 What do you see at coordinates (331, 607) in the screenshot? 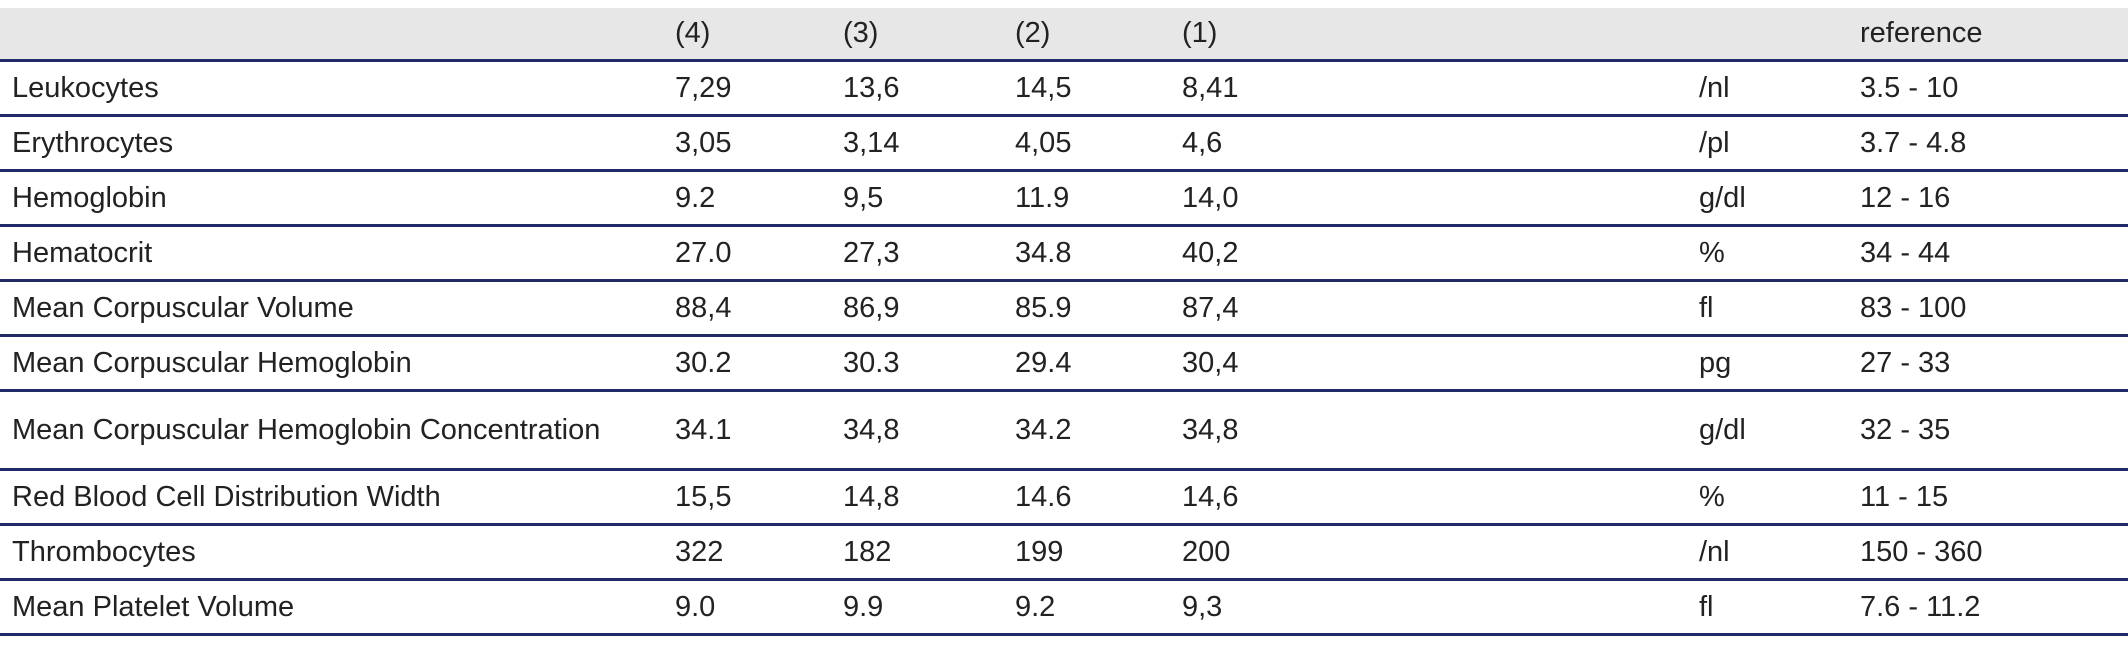
I see `row-name: Mean Platelet Volume` at bounding box center [331, 607].